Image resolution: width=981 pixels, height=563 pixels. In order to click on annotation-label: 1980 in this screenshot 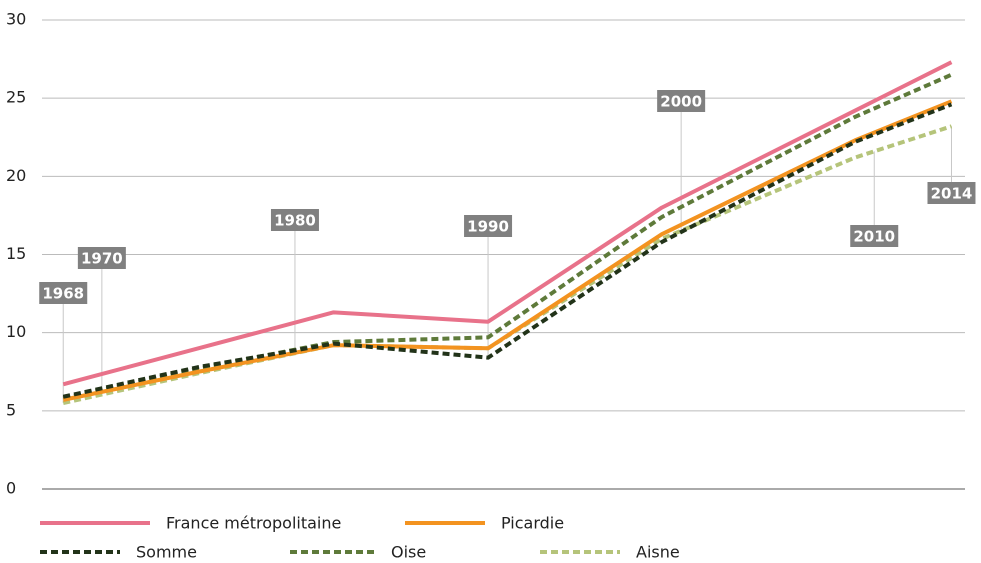, I will do `click(295, 221)`.